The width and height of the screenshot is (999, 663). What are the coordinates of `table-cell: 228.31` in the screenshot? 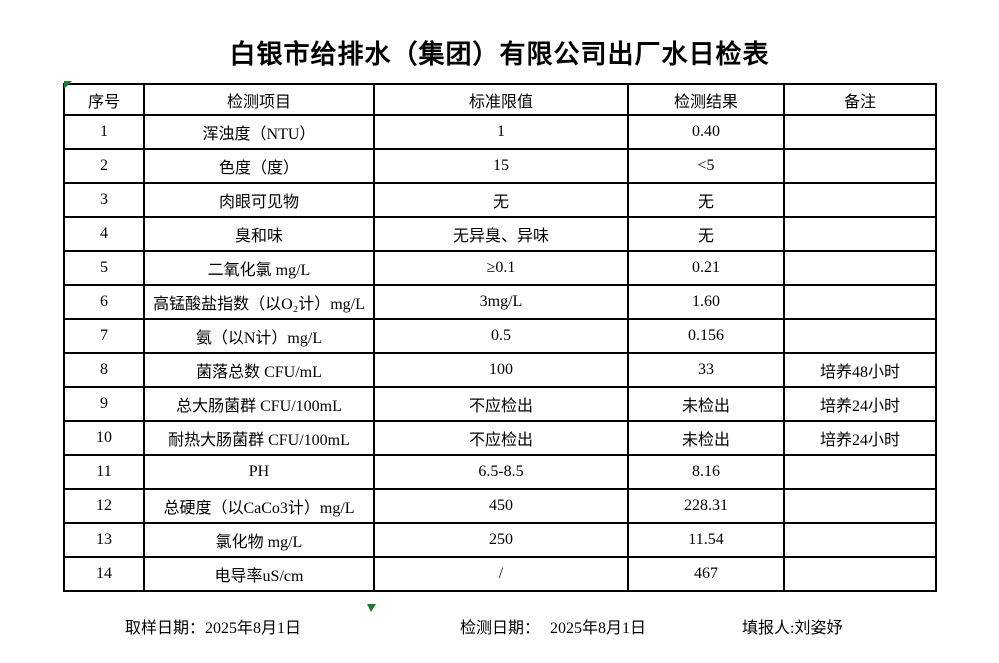 It's located at (706, 506).